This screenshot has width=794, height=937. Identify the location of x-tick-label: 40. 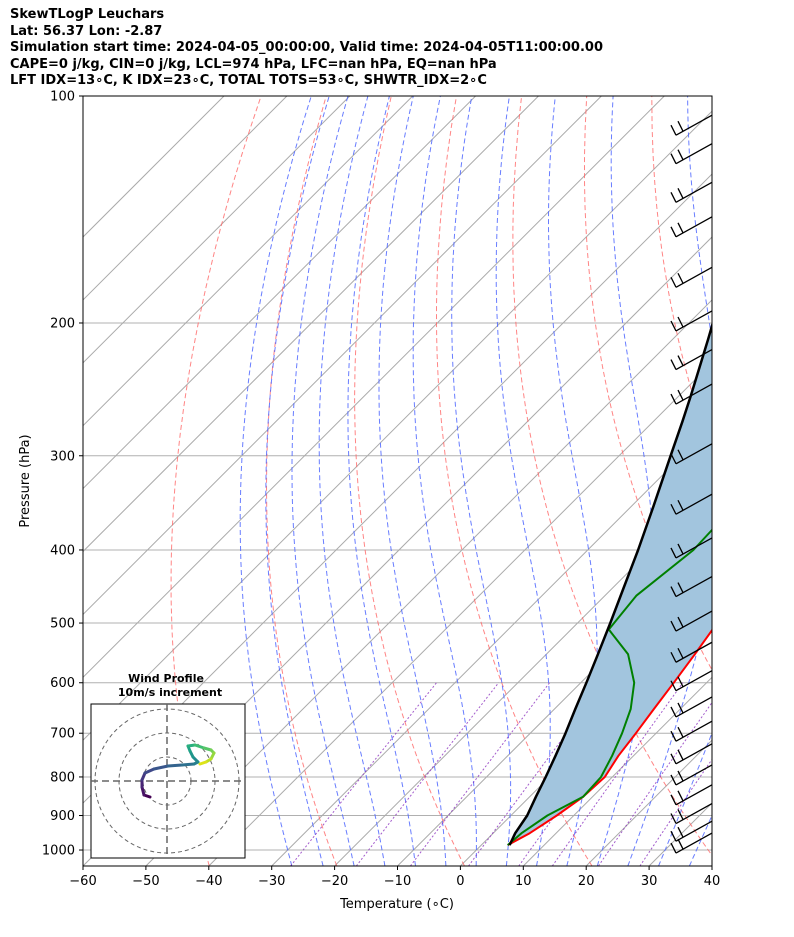
(712, 881).